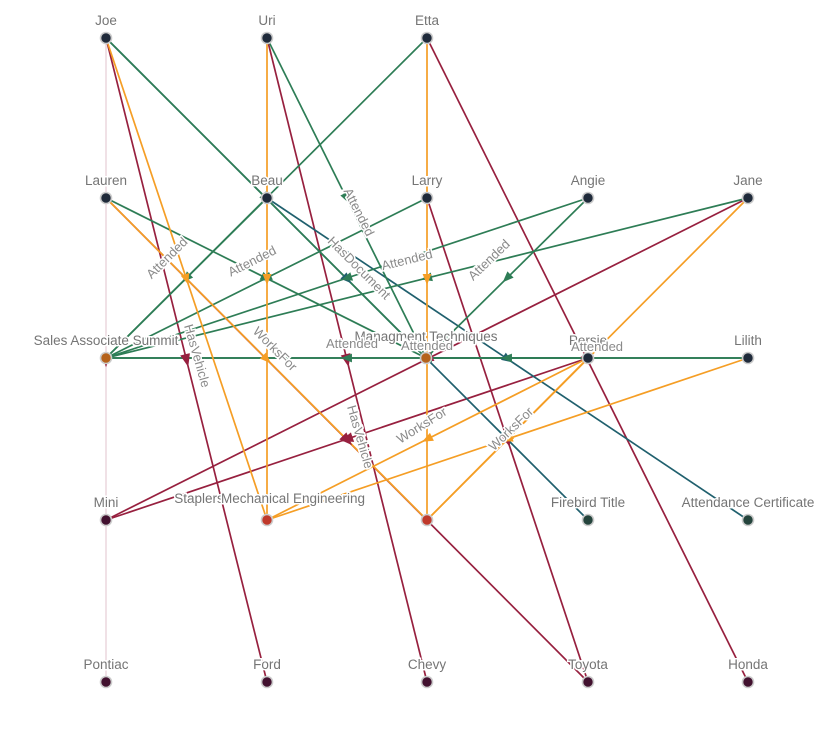 The image size is (839, 733). I want to click on node-firebird_title, so click(588, 520).